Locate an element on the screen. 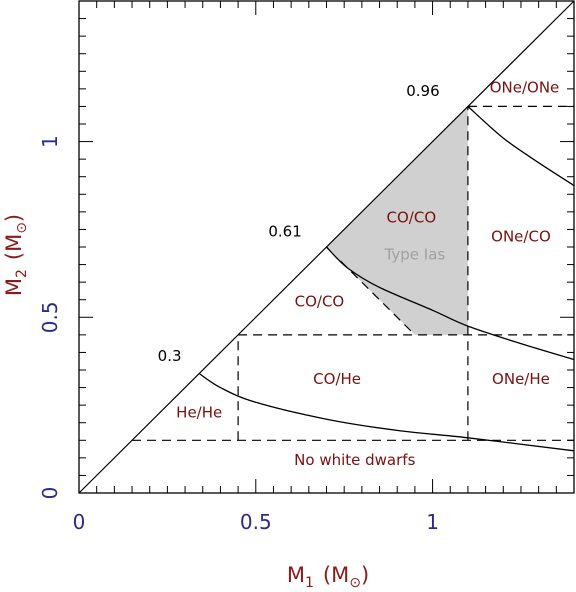 The image size is (576, 592). region-label: ONe/He is located at coordinates (521, 379).